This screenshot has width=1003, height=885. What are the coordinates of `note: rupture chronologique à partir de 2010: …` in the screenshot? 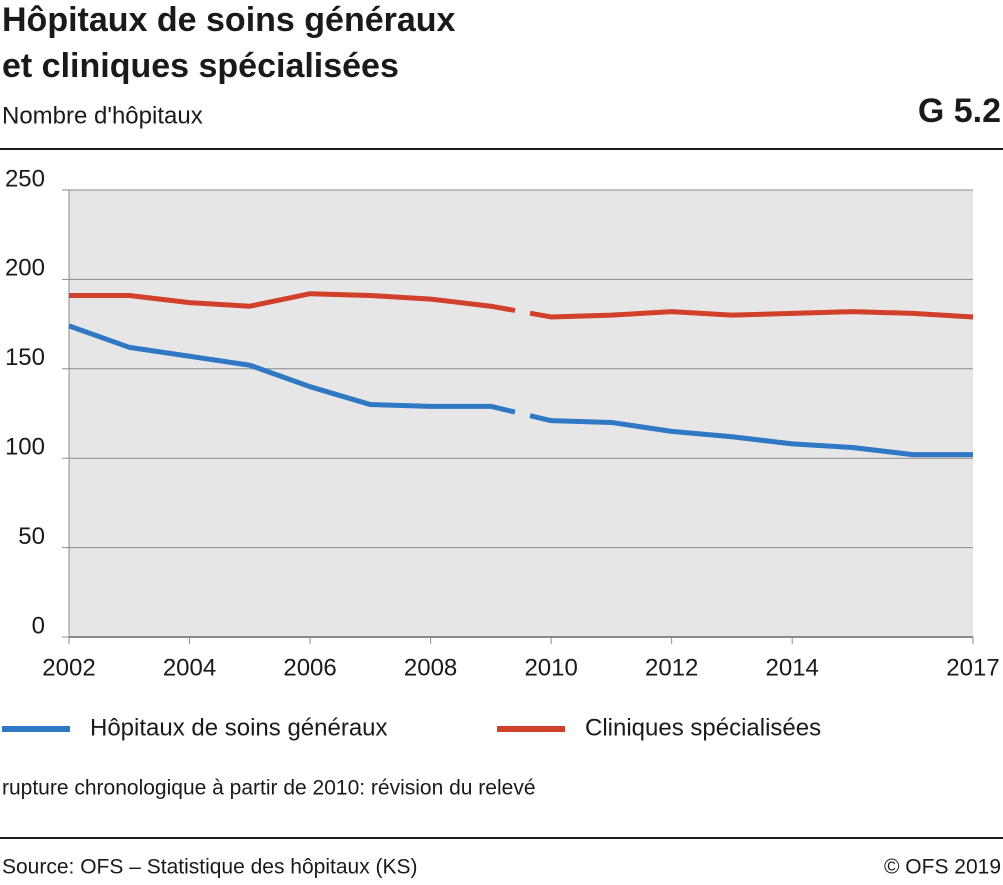 It's located at (269, 788).